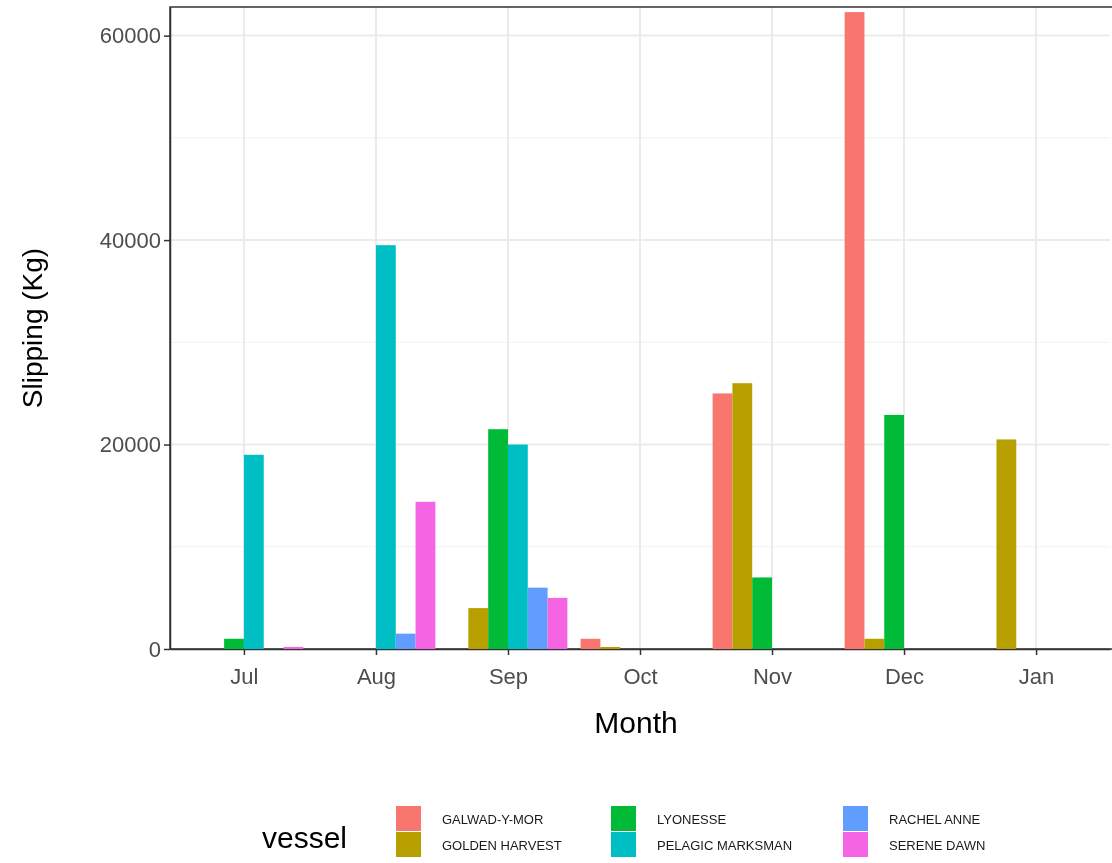  I want to click on legend-label: PELAGIC MARKSMAN, so click(725, 845).